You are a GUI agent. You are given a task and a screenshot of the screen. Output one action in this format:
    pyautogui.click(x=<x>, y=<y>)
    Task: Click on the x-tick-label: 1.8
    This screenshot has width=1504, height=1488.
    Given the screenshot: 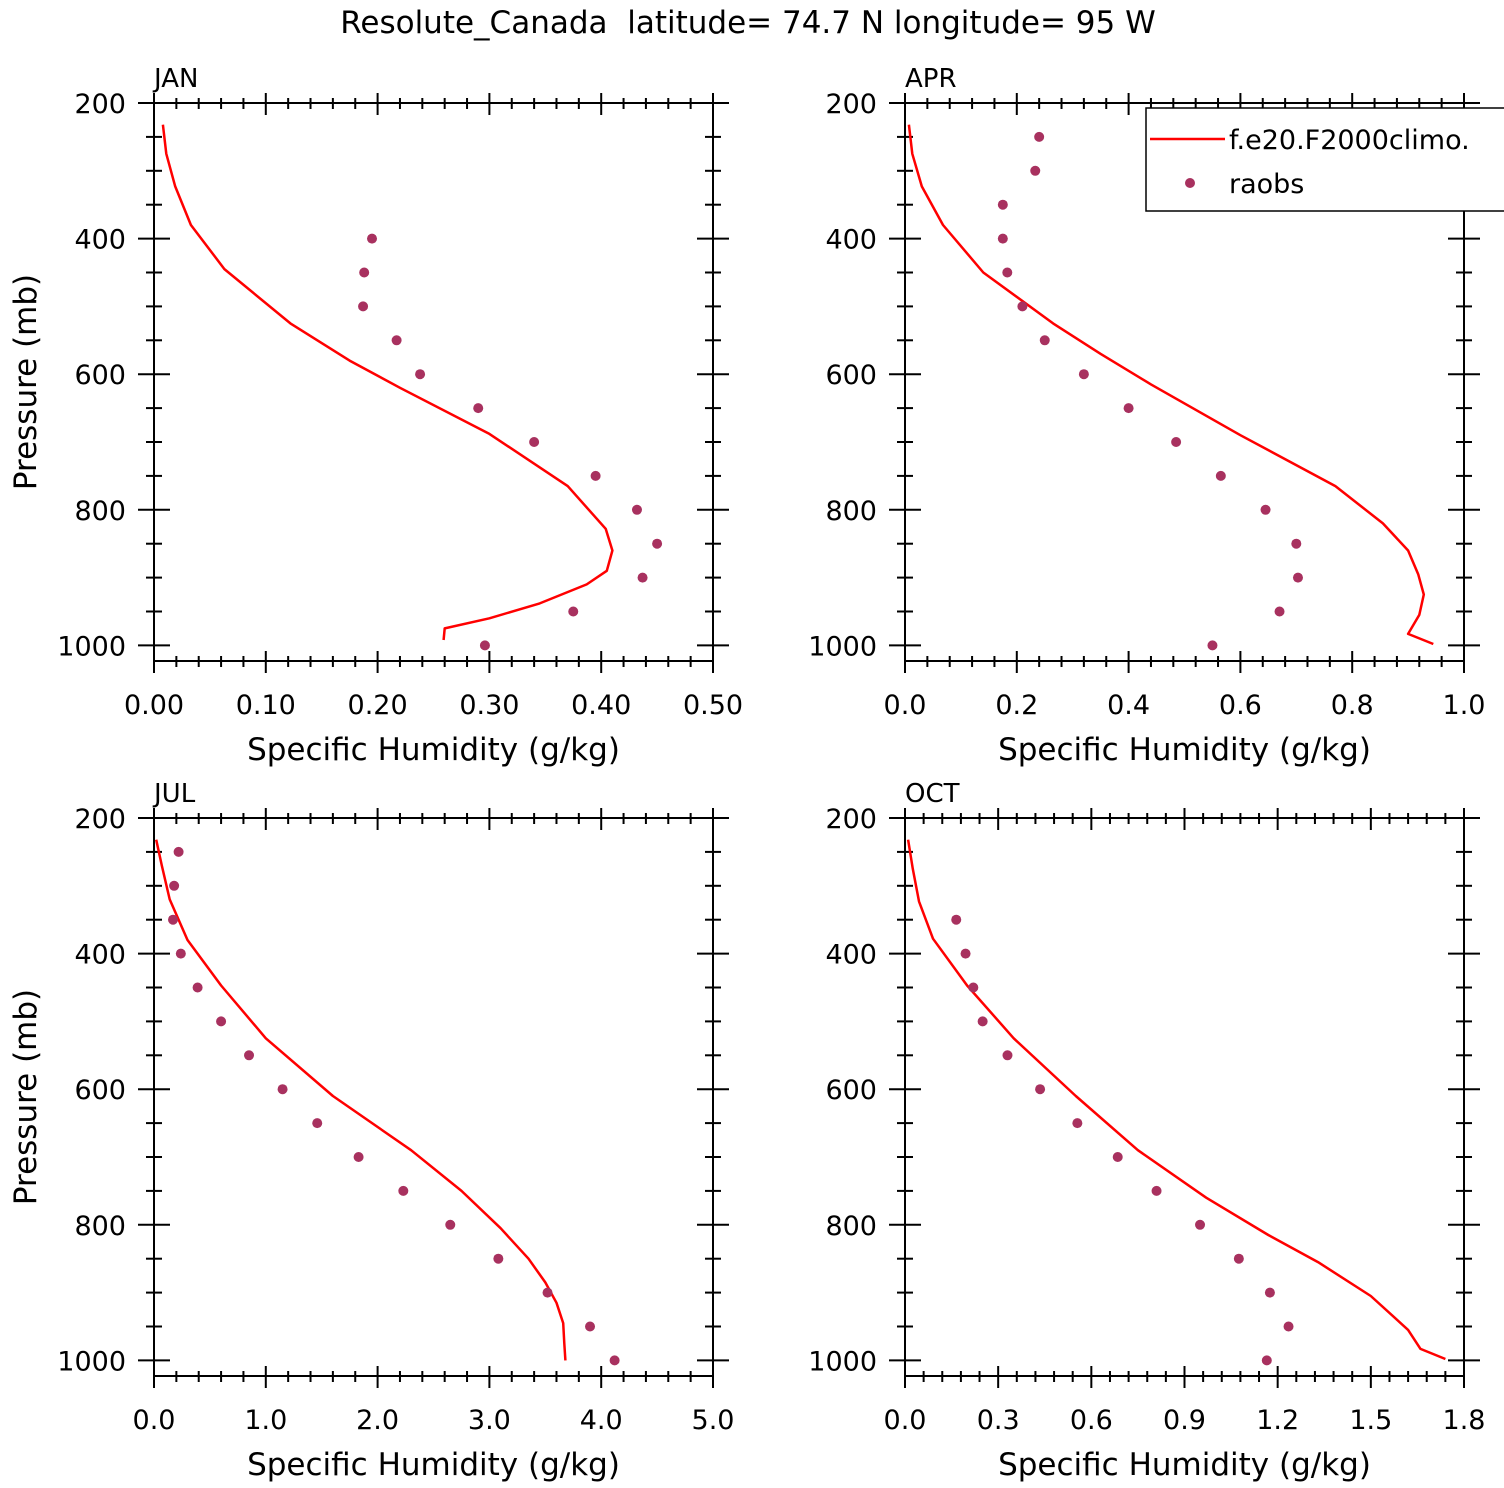 What is the action you would take?
    pyautogui.click(x=1464, y=1420)
    